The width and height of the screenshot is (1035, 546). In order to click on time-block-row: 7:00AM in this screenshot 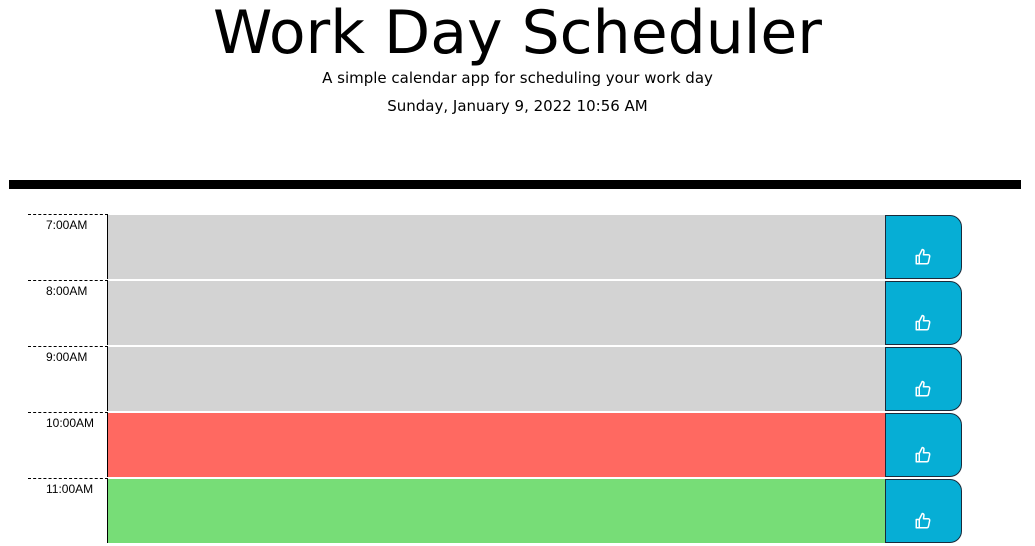, I will do `click(496, 247)`.